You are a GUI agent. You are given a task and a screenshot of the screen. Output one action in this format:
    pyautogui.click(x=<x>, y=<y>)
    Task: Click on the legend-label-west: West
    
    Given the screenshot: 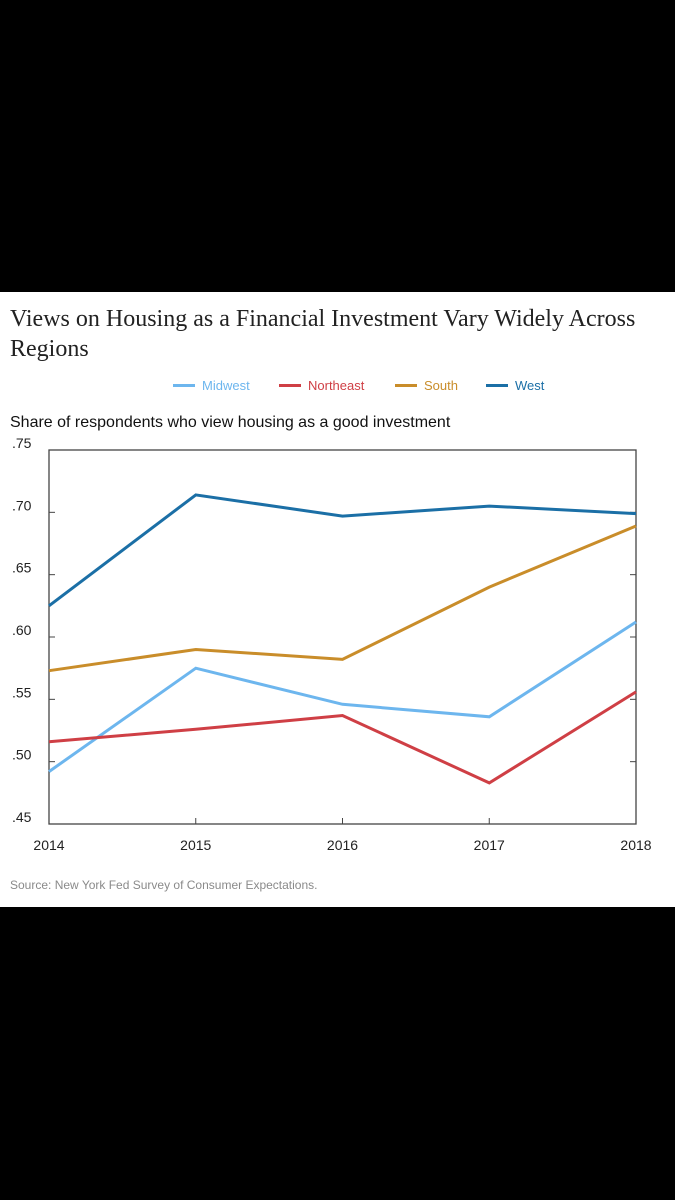 What is the action you would take?
    pyautogui.click(x=530, y=385)
    